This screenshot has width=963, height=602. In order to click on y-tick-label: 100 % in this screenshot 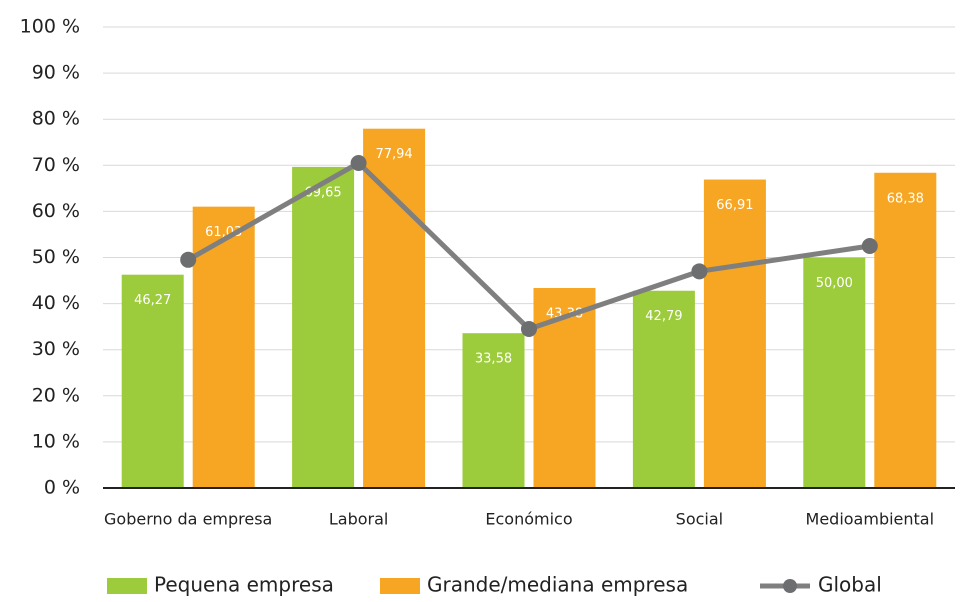, I will do `click(50, 27)`.